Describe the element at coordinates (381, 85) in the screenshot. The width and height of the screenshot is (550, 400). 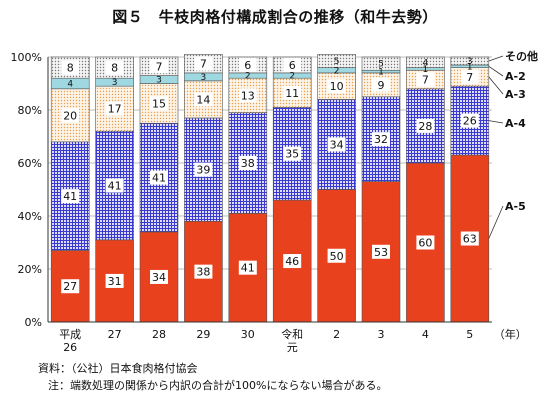
I see `data-label: 9` at that location.